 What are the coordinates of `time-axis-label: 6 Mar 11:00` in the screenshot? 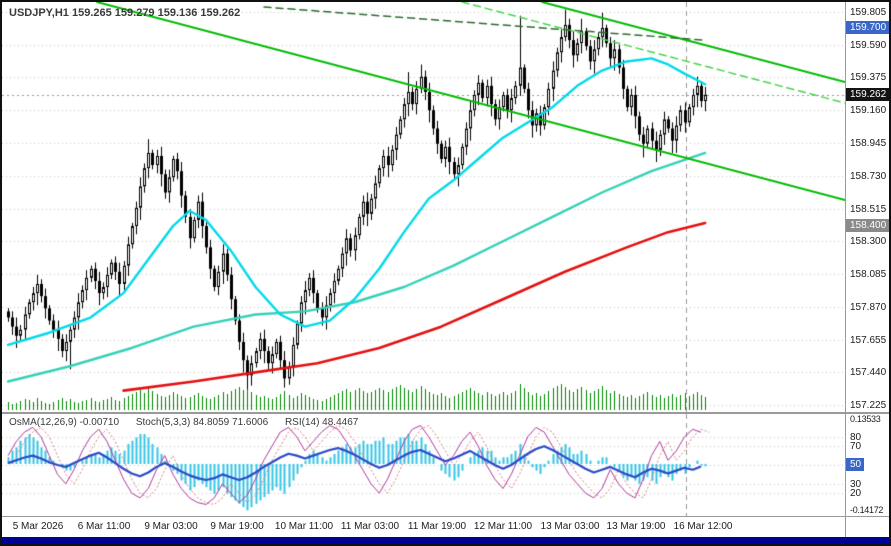 It's located at (104, 526).